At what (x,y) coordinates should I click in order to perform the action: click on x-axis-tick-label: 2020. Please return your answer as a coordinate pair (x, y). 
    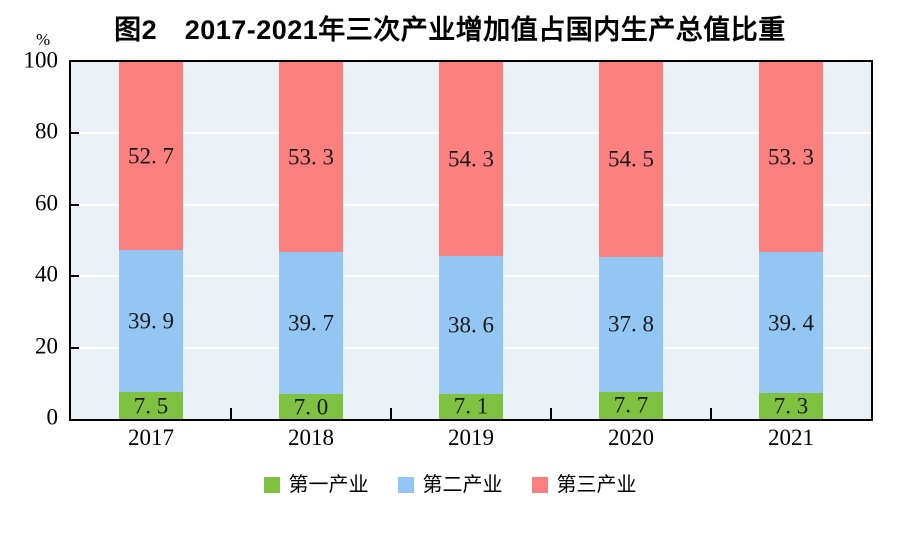
    Looking at the image, I should click on (631, 437).